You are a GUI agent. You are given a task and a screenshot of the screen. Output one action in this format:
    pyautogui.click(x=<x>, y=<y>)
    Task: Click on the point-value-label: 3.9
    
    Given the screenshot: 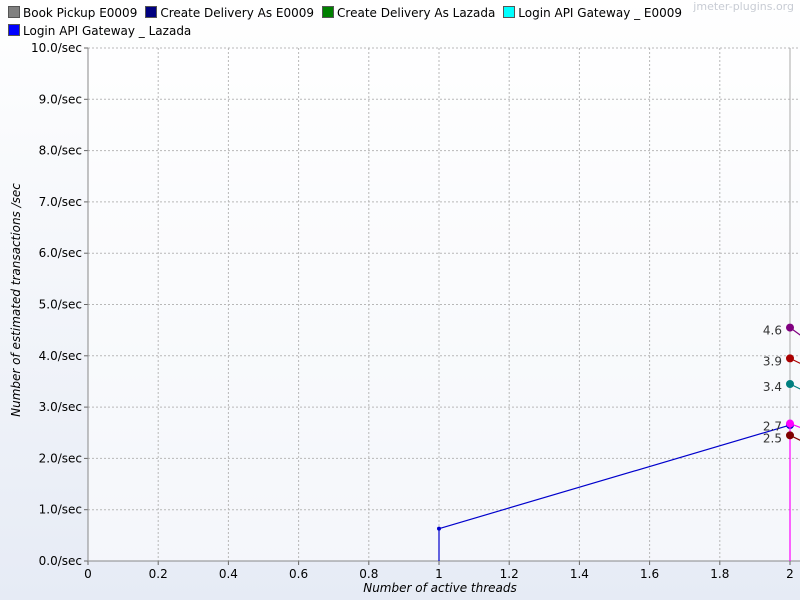 What is the action you would take?
    pyautogui.click(x=772, y=361)
    